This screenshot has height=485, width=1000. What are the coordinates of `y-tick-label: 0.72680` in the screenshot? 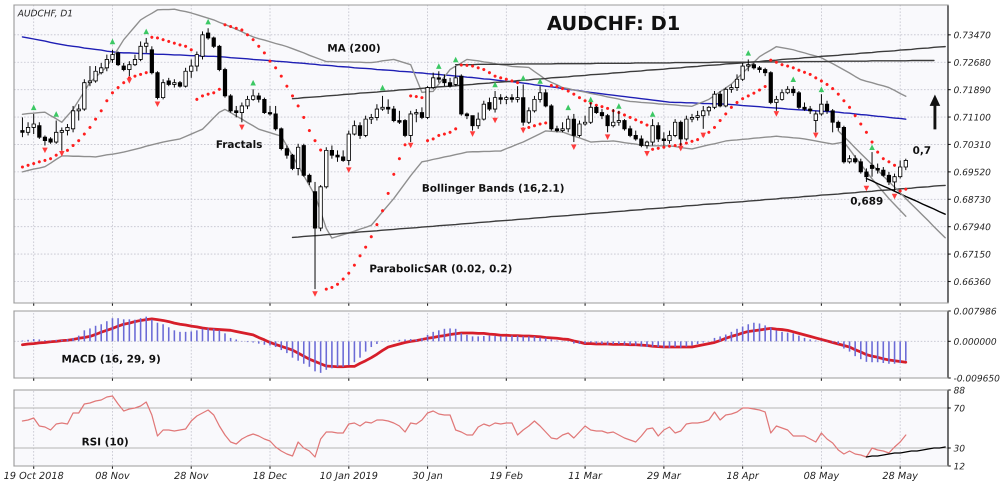 It's located at (972, 62).